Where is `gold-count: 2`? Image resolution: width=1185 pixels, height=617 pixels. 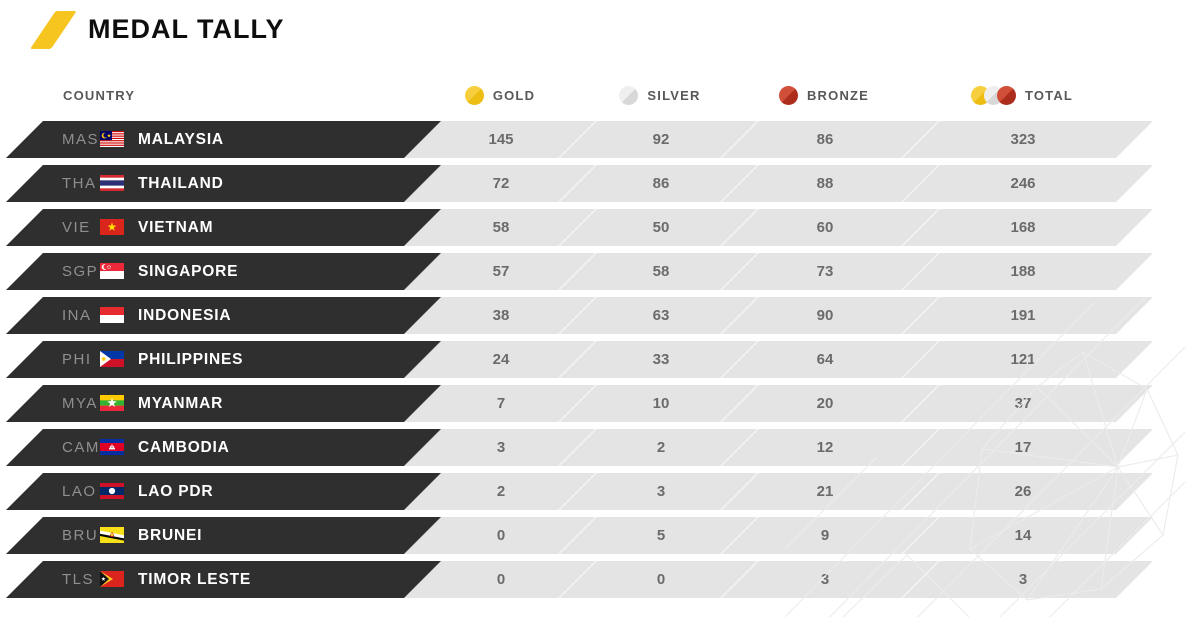 gold-count: 2 is located at coordinates (501, 491).